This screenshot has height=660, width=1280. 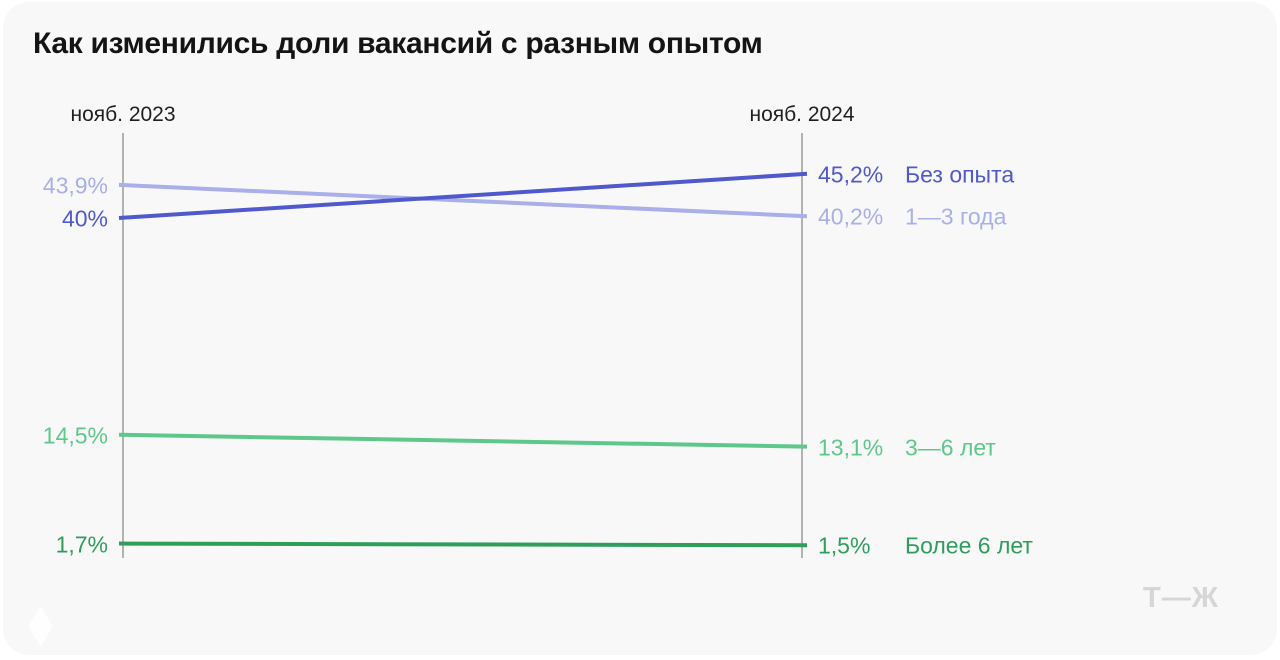 I want to click on value-label-end-0: 40,2%, so click(x=851, y=216).